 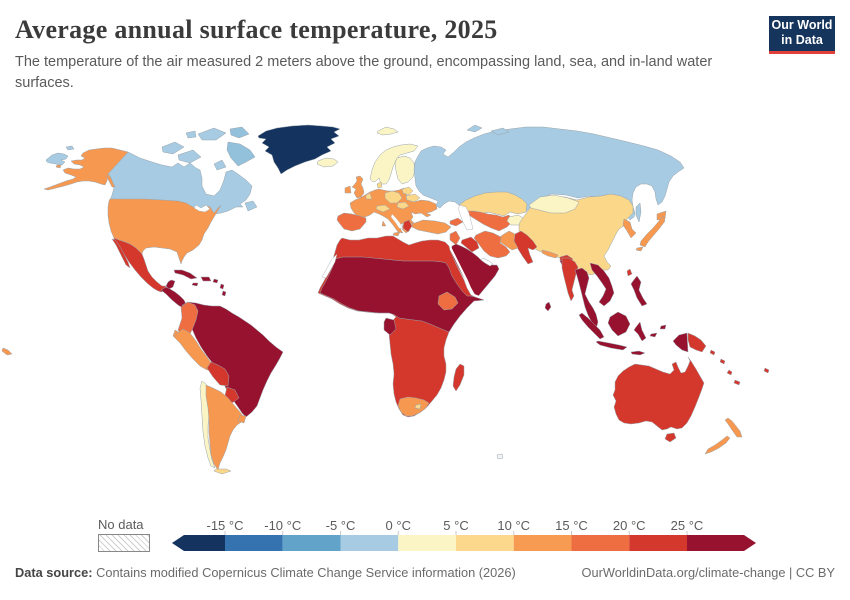 What do you see at coordinates (571, 525) in the screenshot?
I see `svg-text: 15 °C` at bounding box center [571, 525].